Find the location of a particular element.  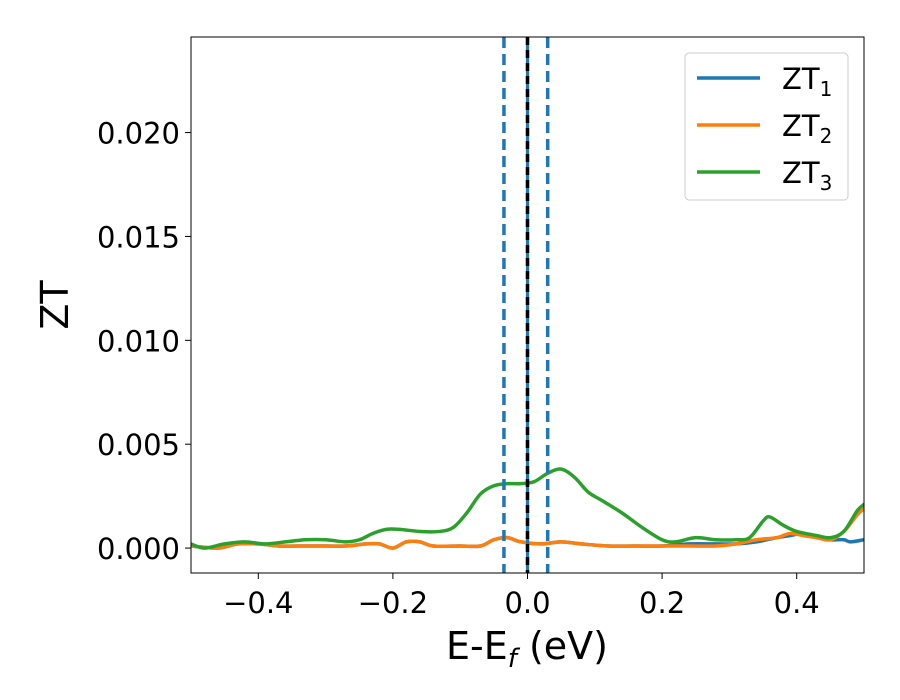

plot-lines is located at coordinates (527, 508).